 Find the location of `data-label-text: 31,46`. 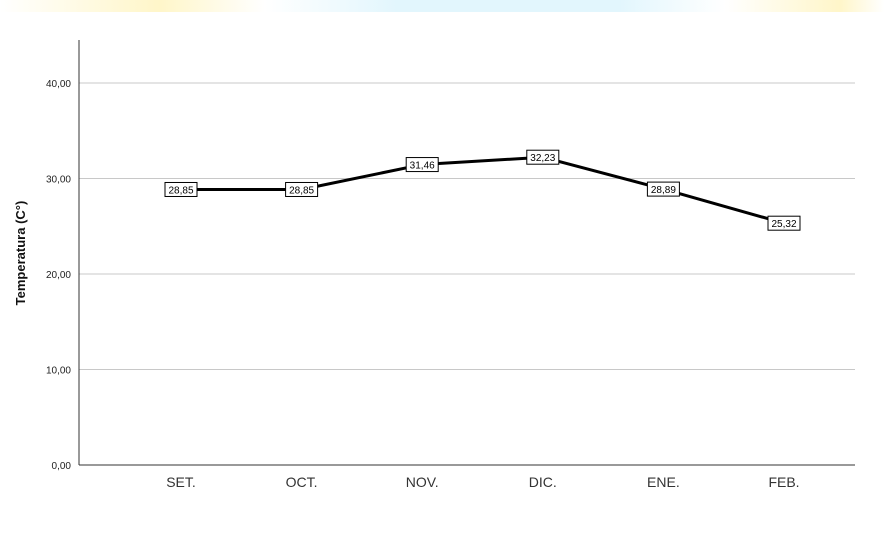

data-label-text: 31,46 is located at coordinates (422, 166).